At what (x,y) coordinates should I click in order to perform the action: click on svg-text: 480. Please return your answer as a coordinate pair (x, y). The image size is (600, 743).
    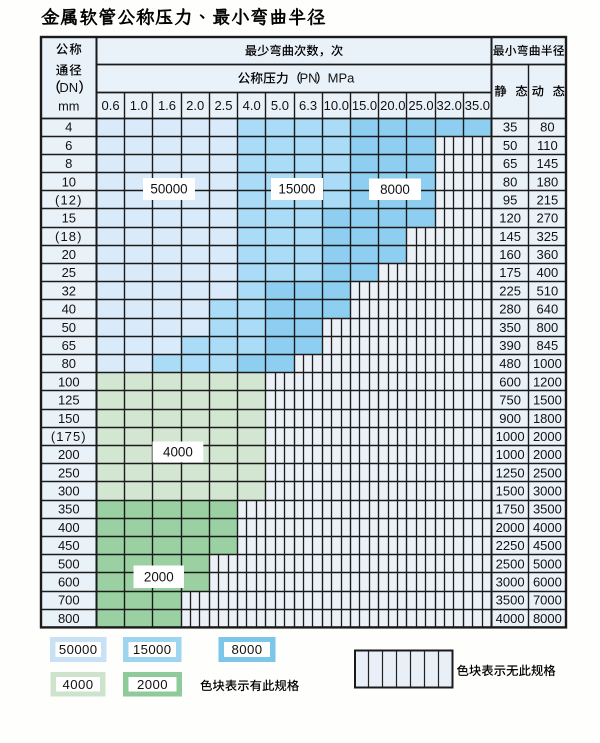
    Looking at the image, I should click on (510, 363).